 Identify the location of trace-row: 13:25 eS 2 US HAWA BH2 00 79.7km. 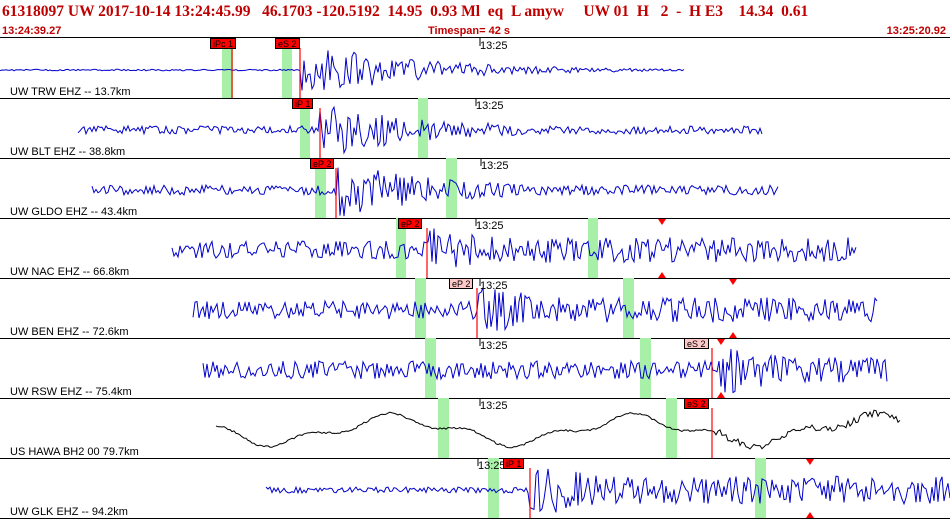
(475, 428).